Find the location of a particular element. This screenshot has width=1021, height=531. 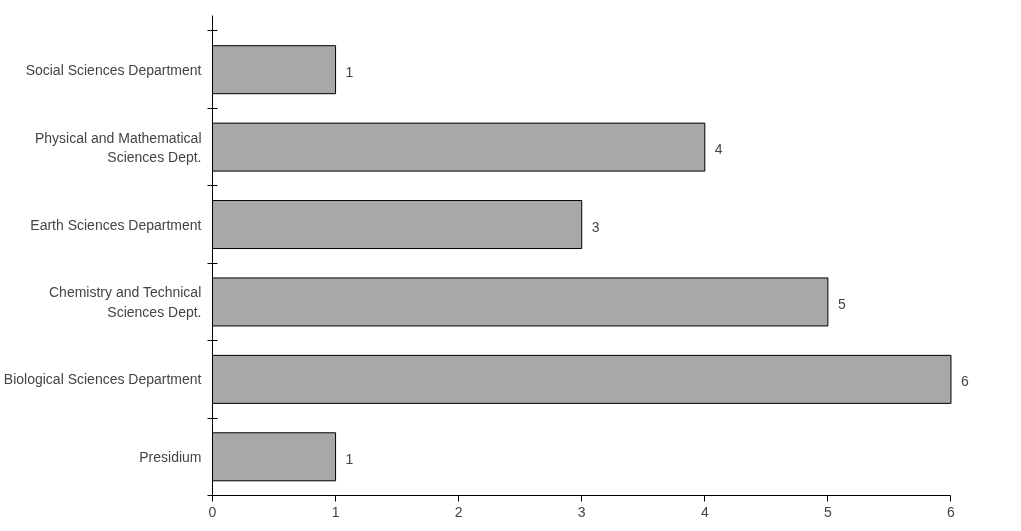

y-tick-label: Presidium is located at coordinates (170, 456).